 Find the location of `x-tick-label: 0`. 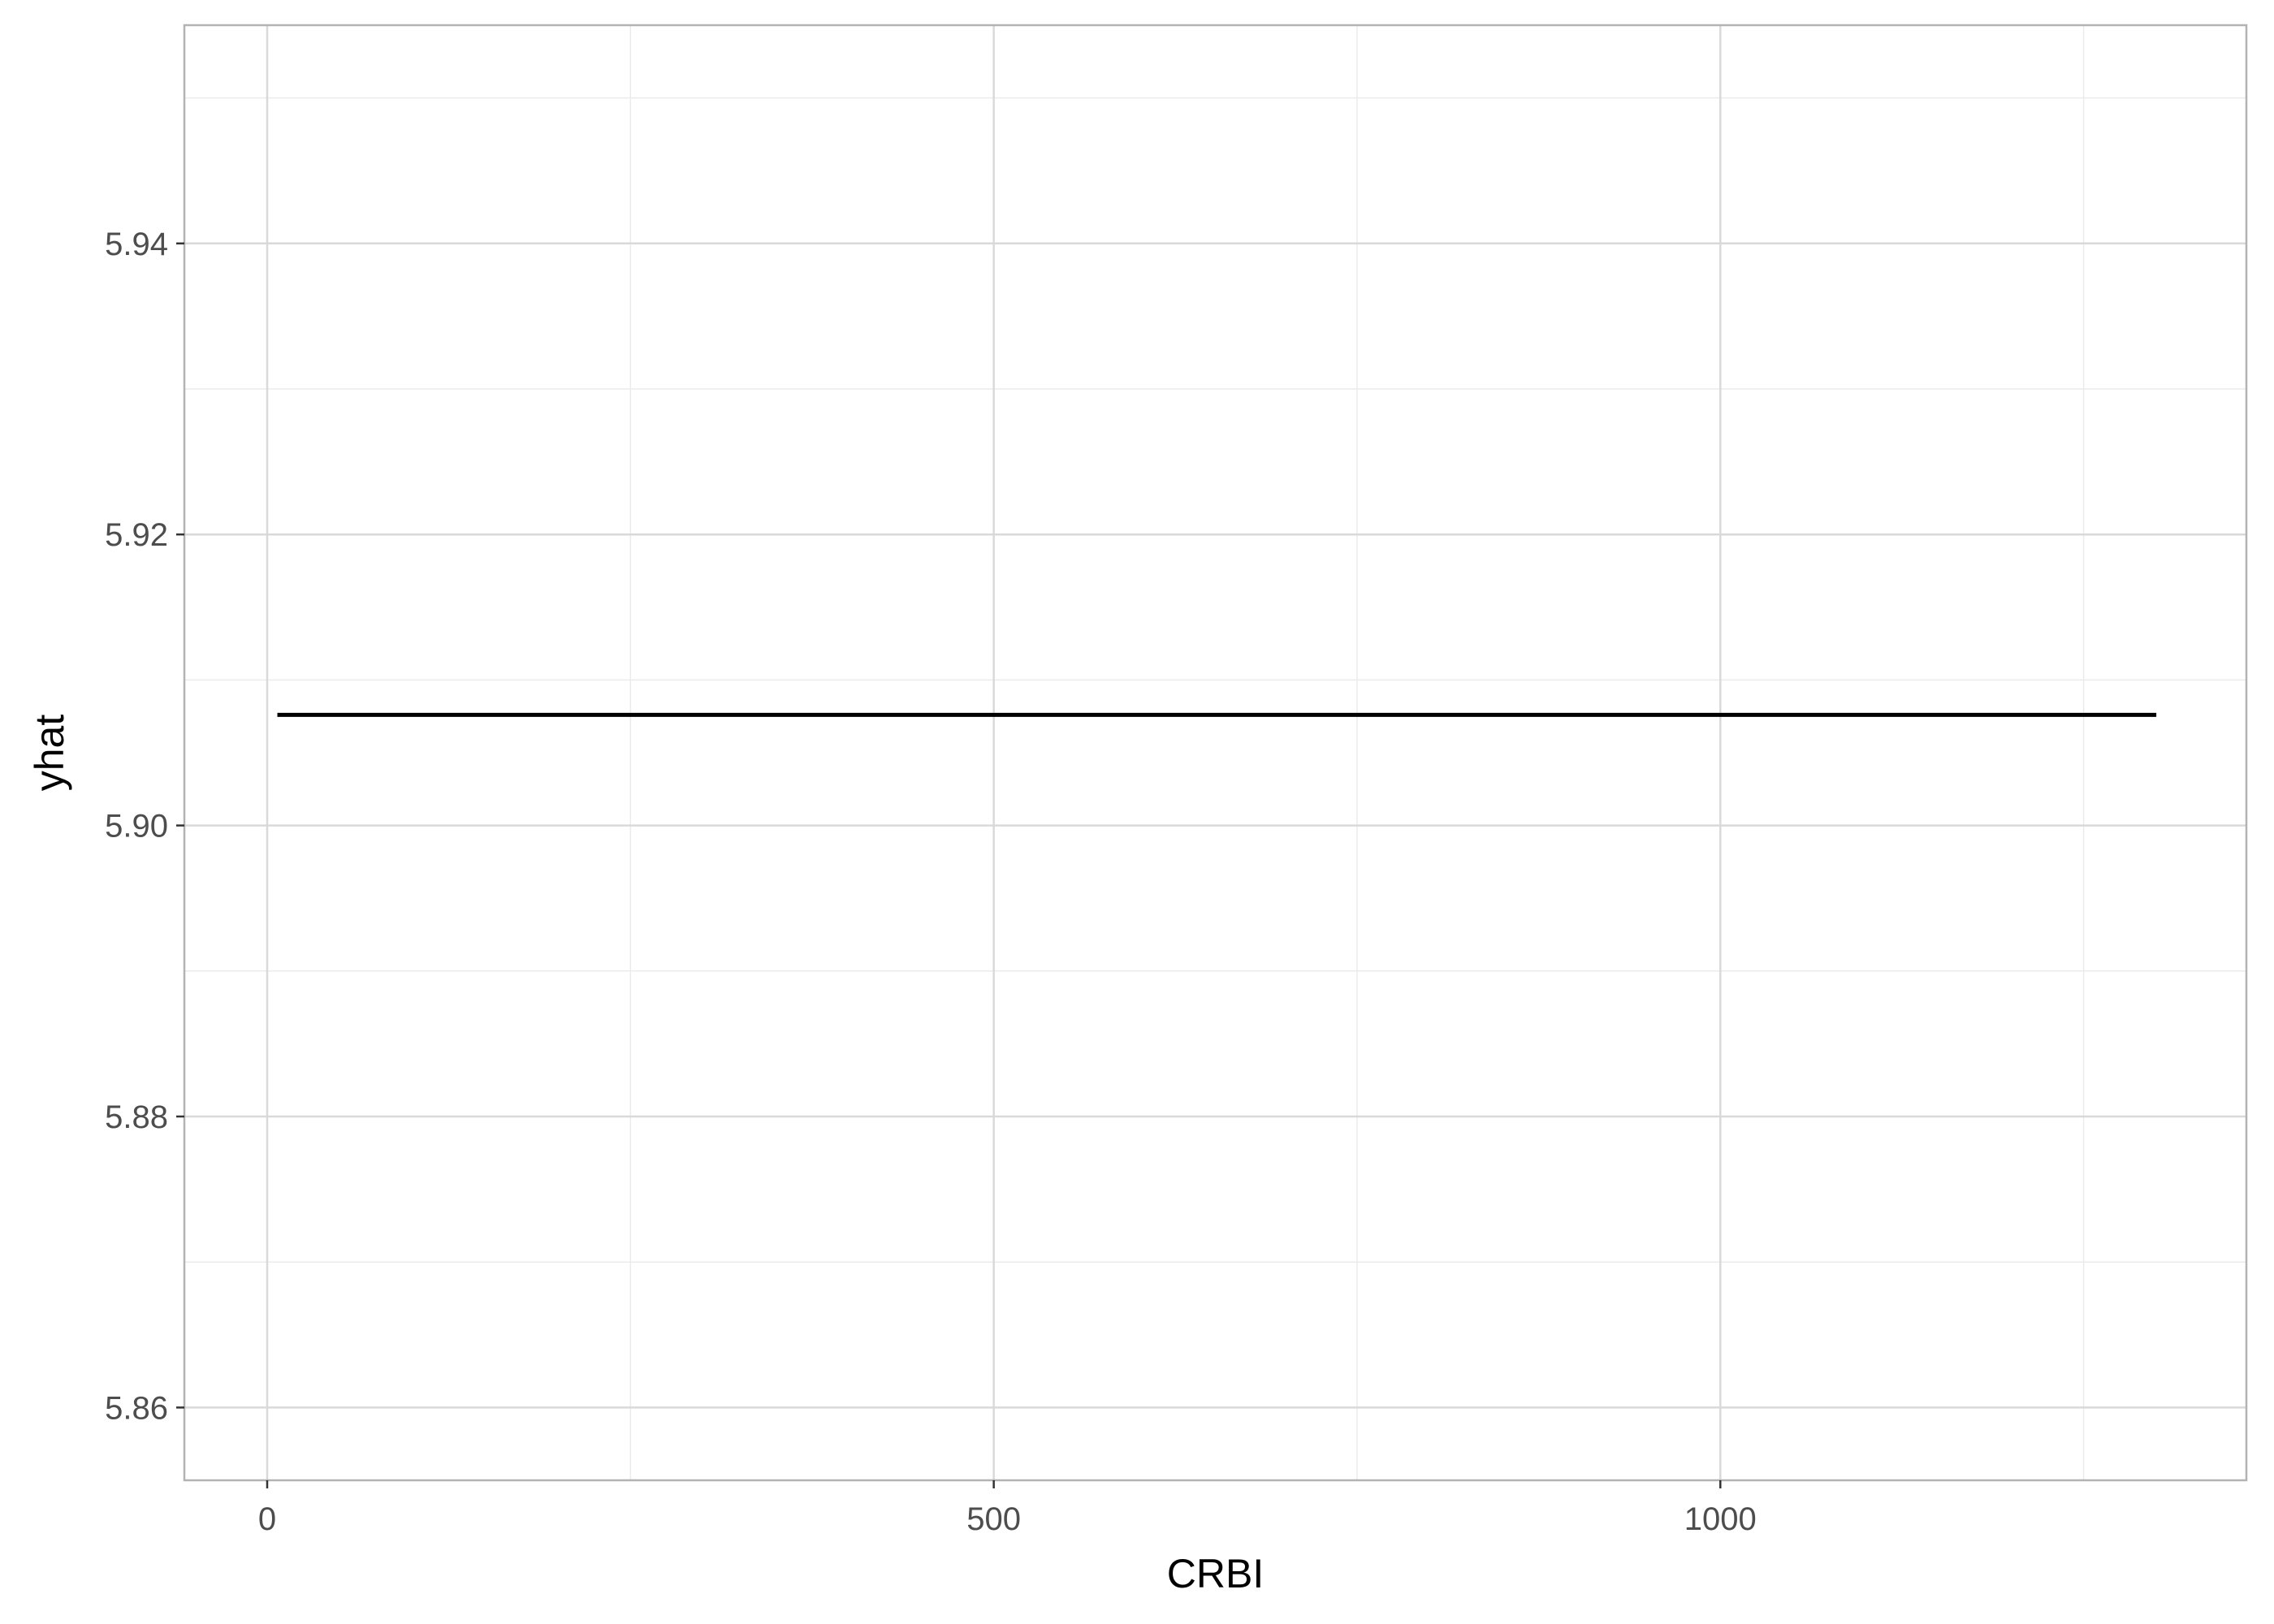

x-tick-label: 0 is located at coordinates (267, 1519).